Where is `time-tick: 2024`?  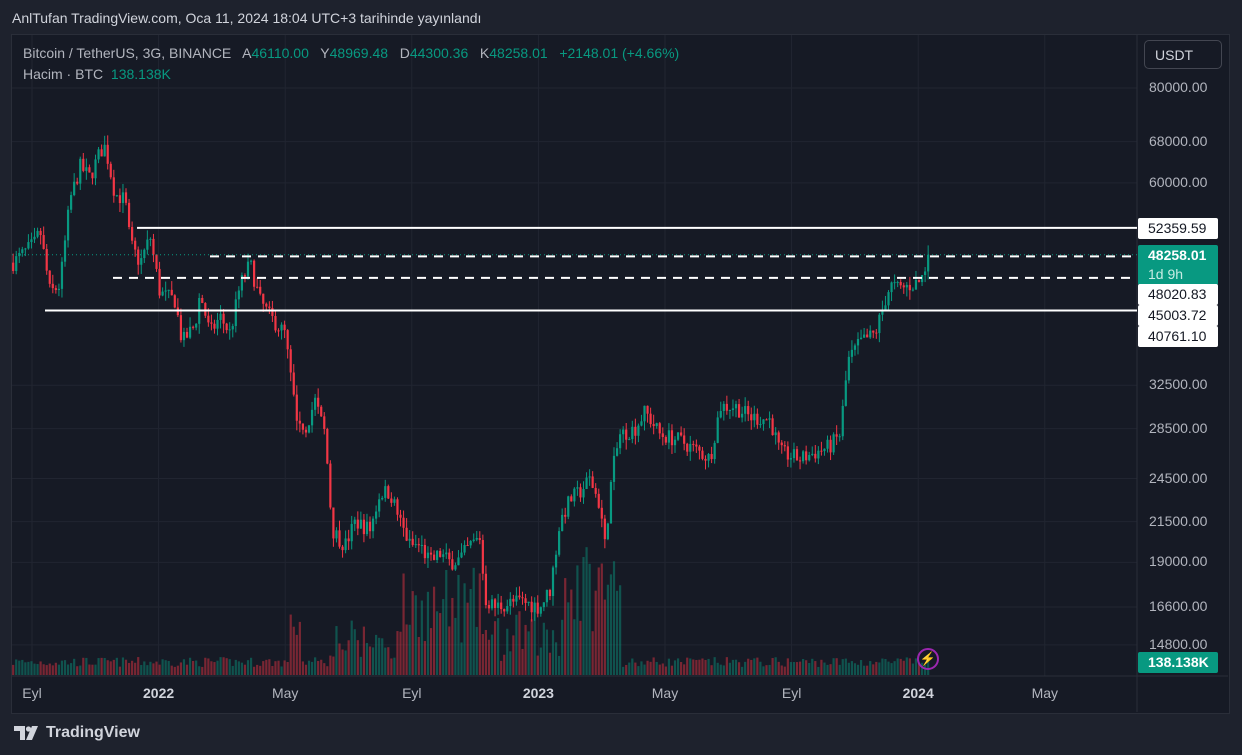
time-tick: 2024 is located at coordinates (918, 693).